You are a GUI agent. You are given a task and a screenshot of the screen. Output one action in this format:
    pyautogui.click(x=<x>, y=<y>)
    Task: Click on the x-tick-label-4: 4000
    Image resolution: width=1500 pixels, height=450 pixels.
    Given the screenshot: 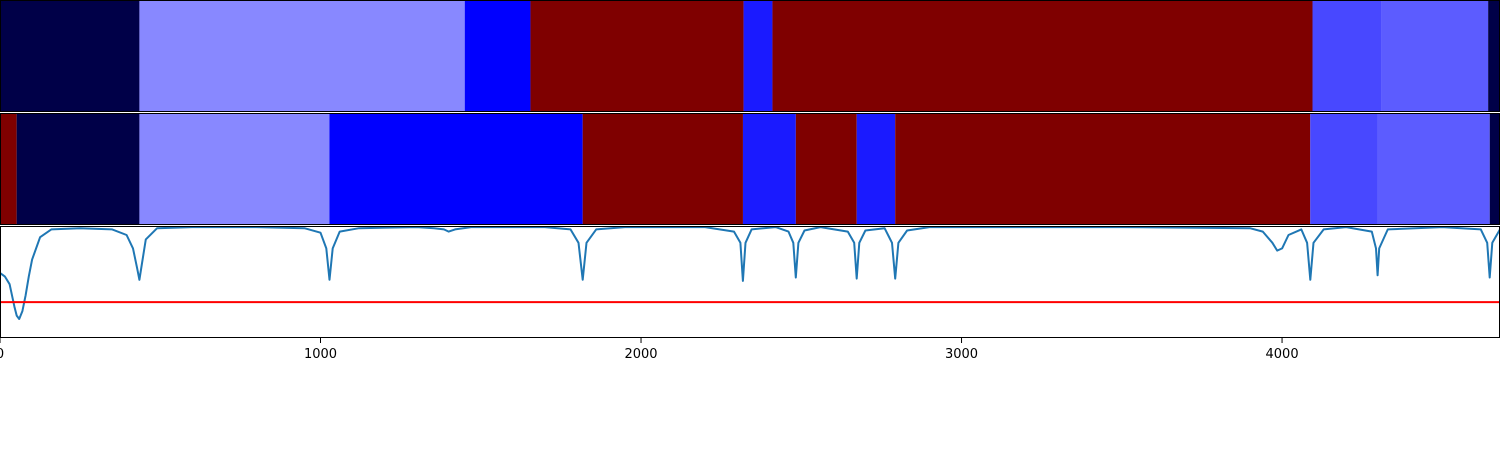 What is the action you would take?
    pyautogui.click(x=1282, y=354)
    